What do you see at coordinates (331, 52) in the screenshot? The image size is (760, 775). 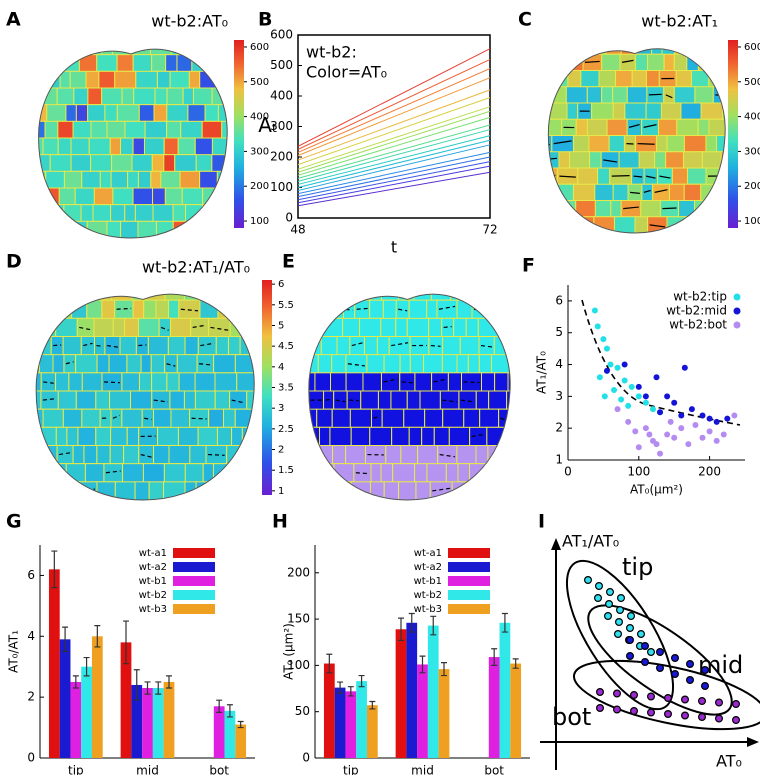 I see `annotation: wt-b2:` at bounding box center [331, 52].